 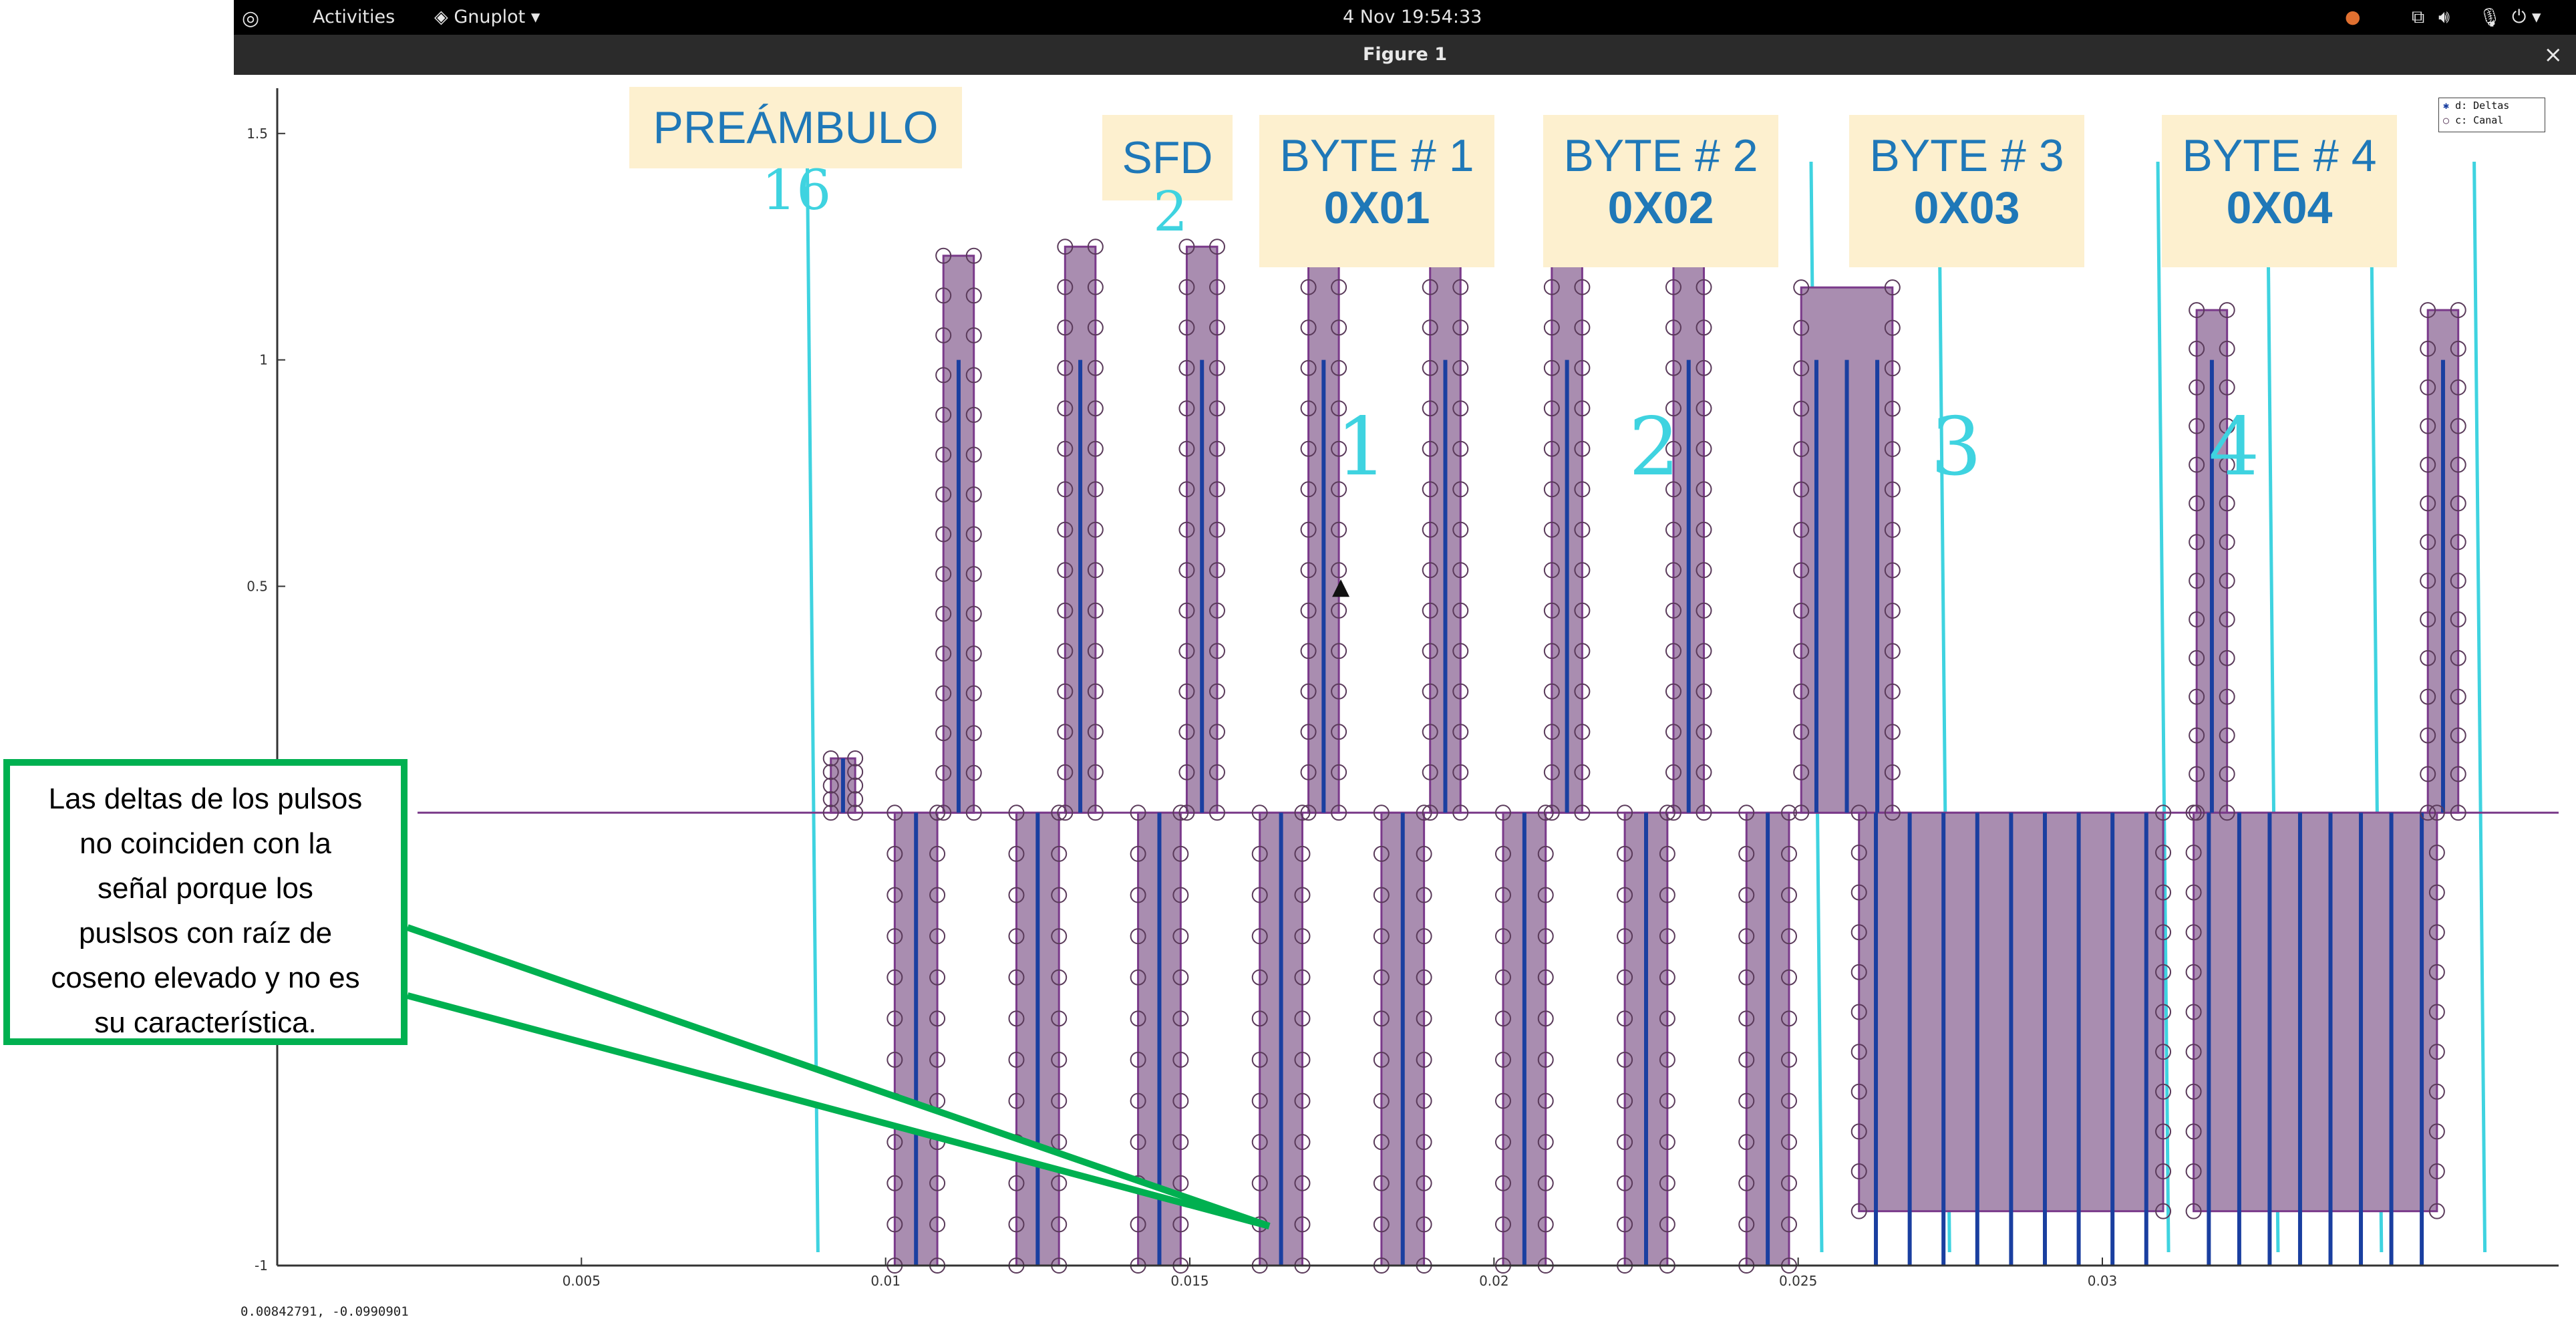 I want to click on power-icon: ⏻ ▾, so click(x=2526, y=17).